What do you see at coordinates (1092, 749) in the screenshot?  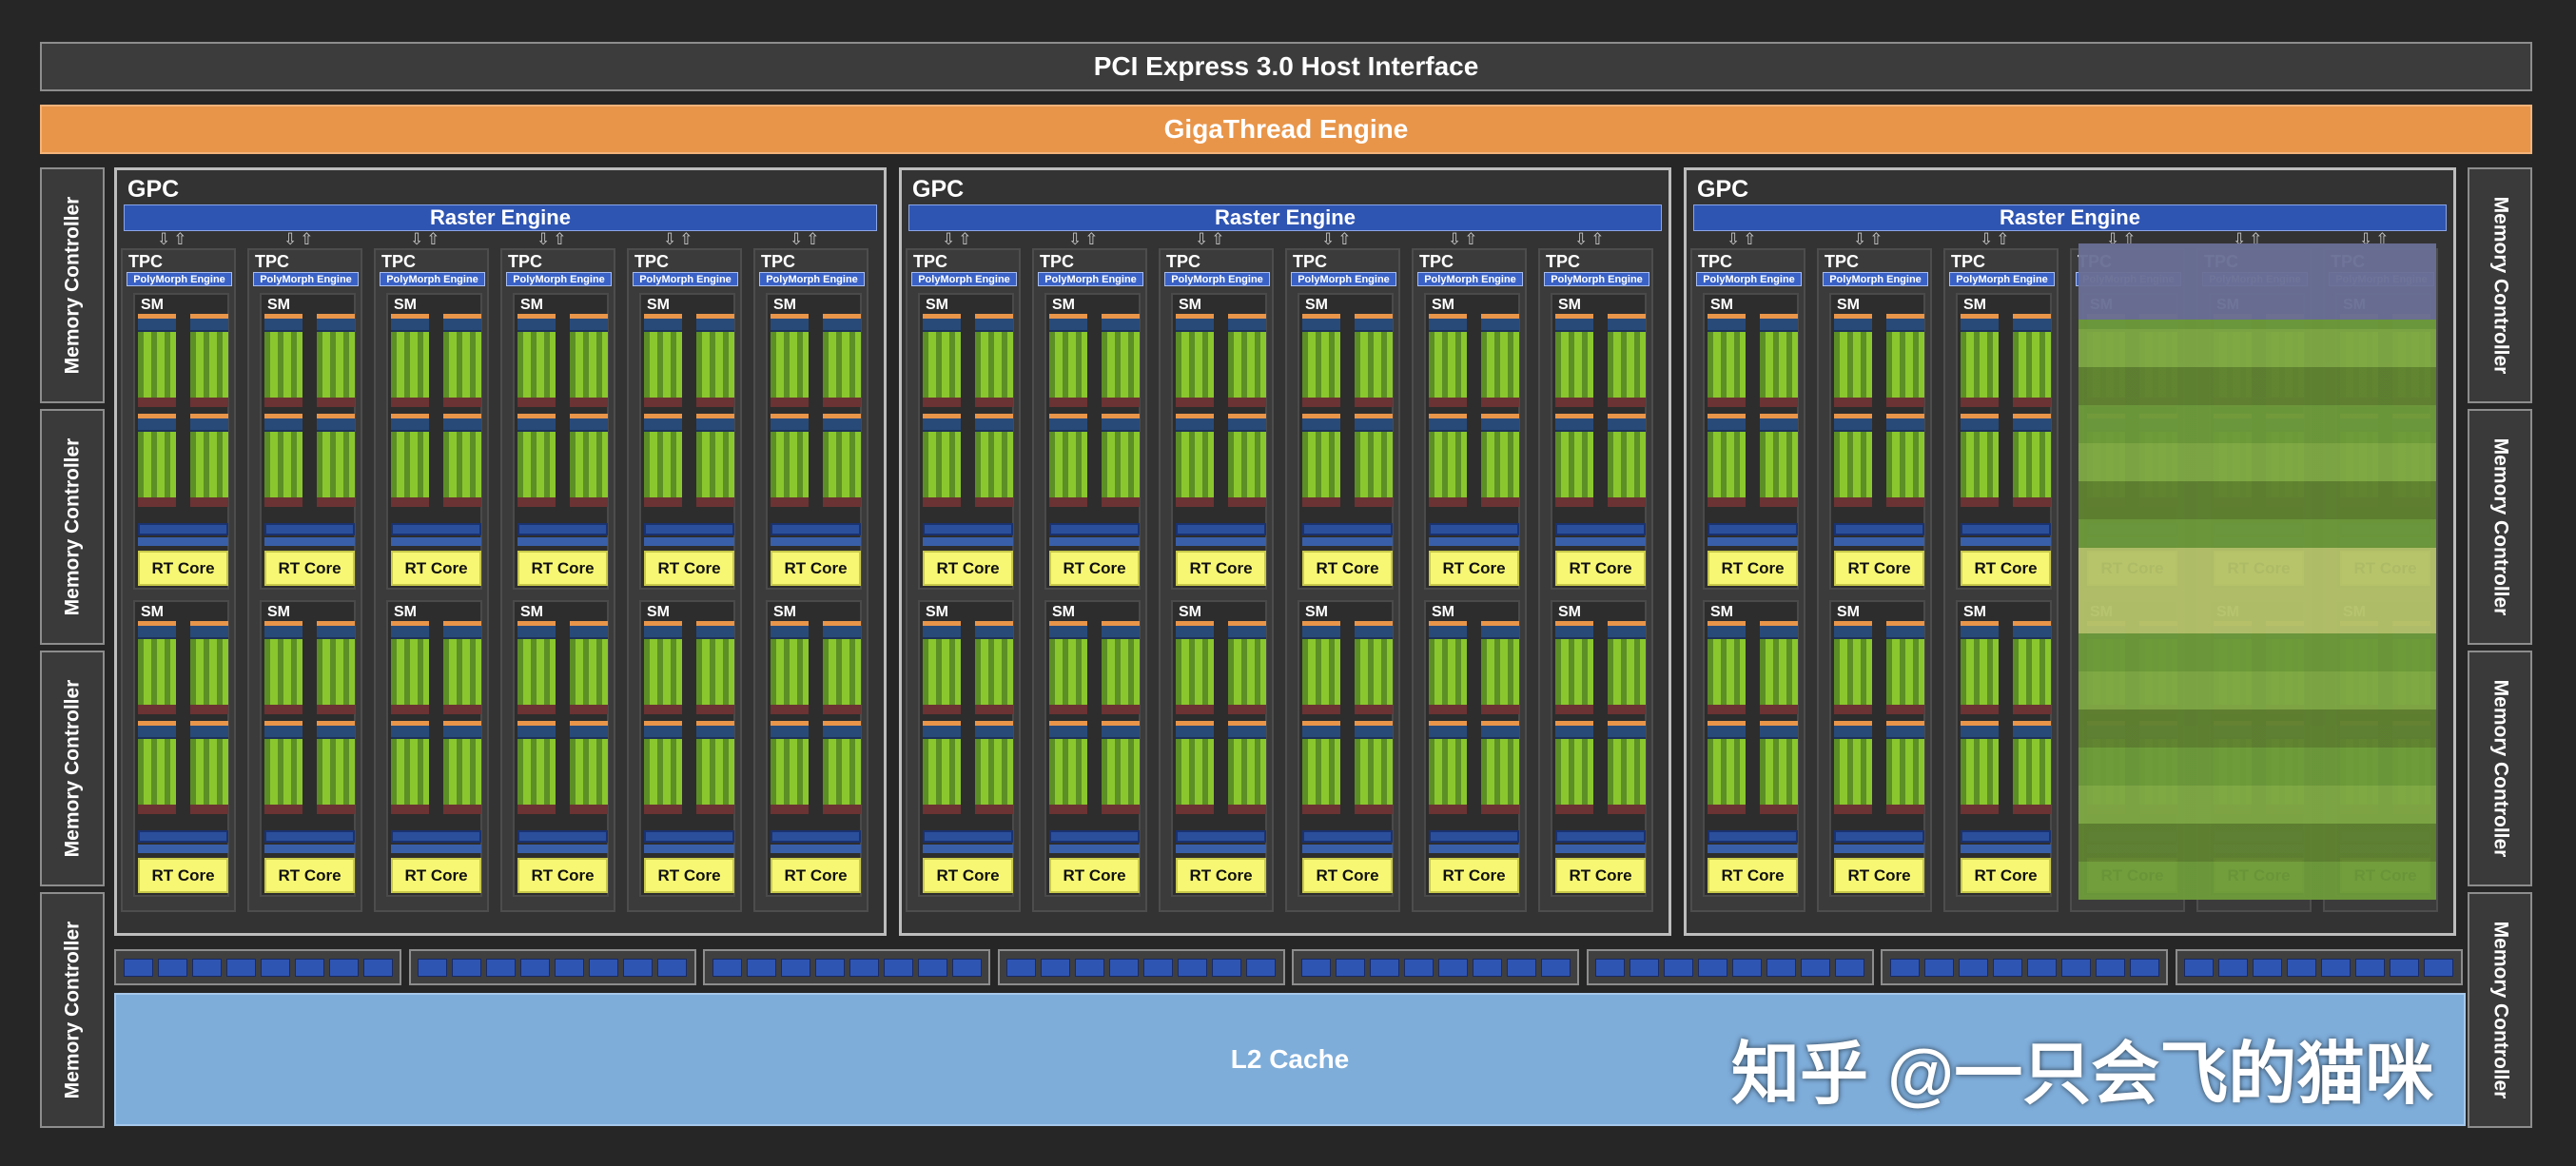 I see `sm: SM RT Core` at bounding box center [1092, 749].